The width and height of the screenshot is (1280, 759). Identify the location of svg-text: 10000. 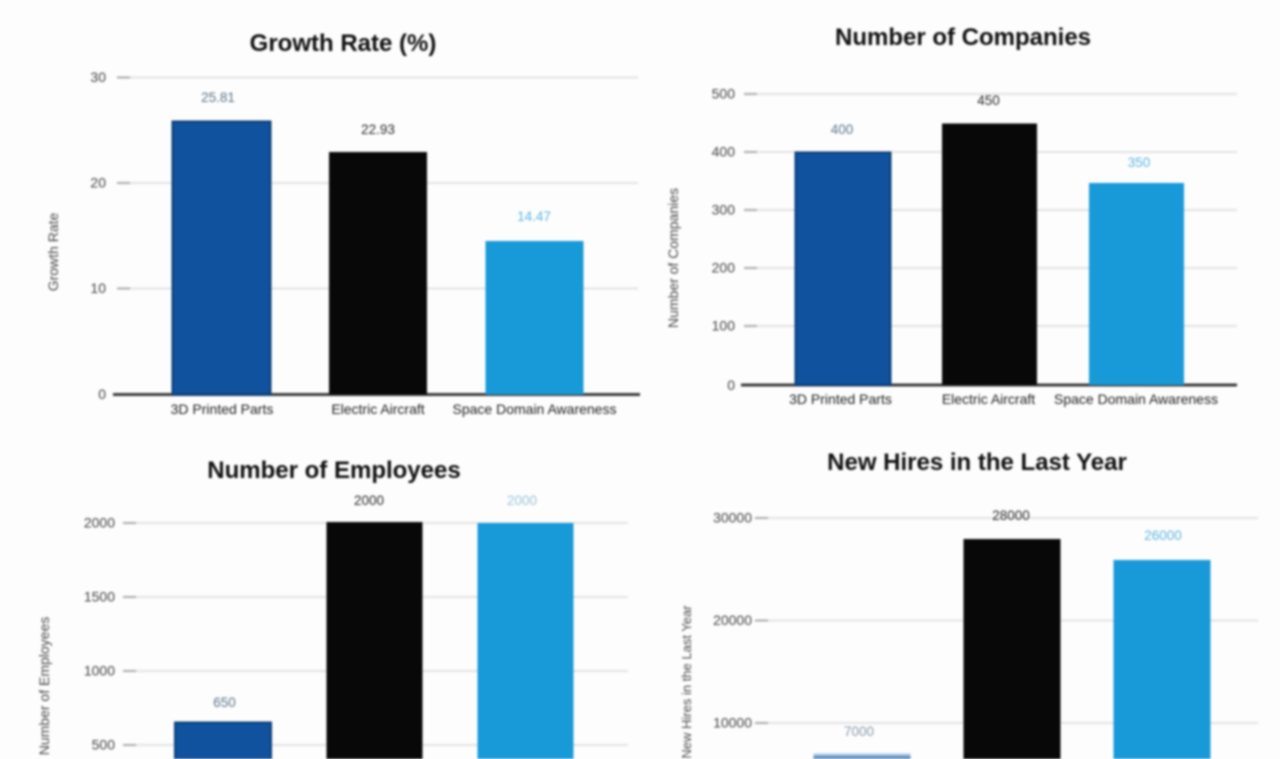
(732, 723).